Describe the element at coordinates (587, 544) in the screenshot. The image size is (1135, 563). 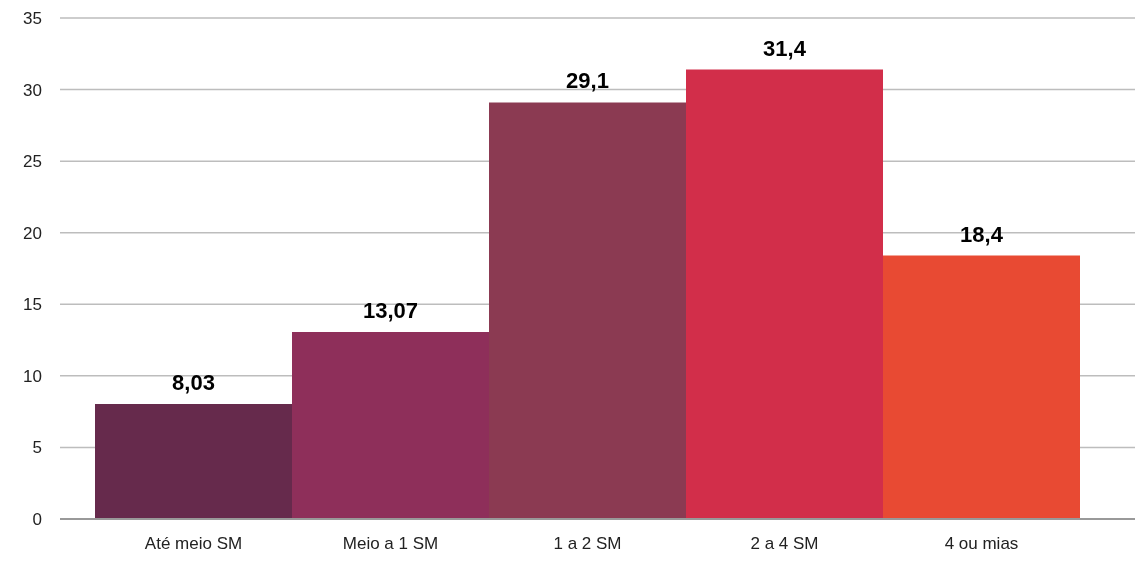
I see `x-tick-label: 1 a 2 SM` at that location.